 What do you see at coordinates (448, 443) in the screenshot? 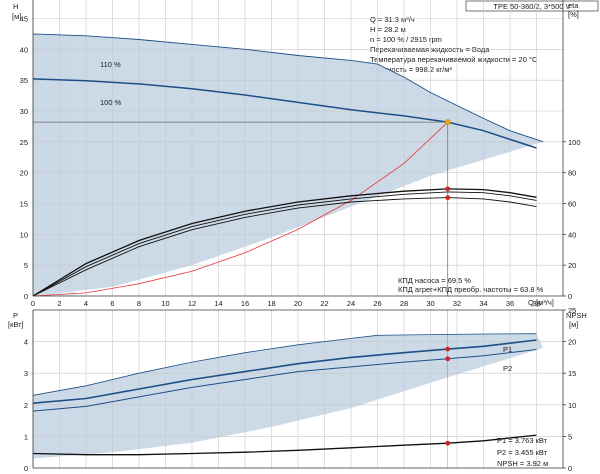
I see `npsh-duty-point` at bounding box center [448, 443].